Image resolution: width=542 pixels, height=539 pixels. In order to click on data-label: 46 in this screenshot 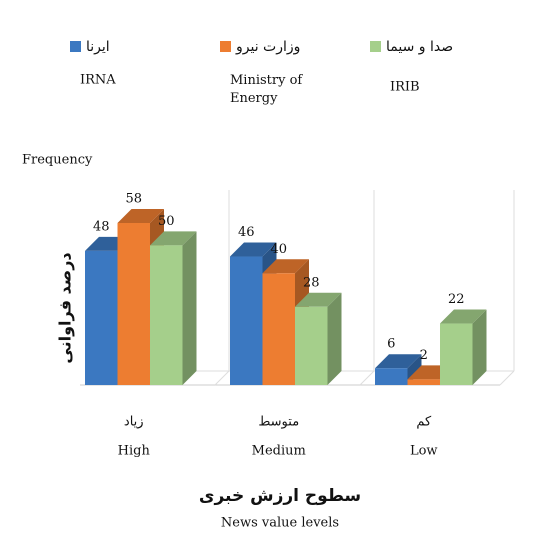, I will do `click(246, 232)`.